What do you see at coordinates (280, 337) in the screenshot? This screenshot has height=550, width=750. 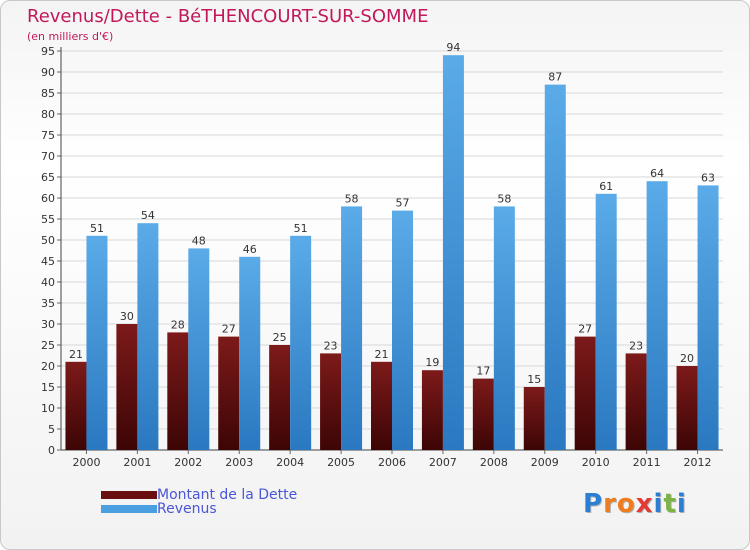 I see `data-label-dette: 25` at bounding box center [280, 337].